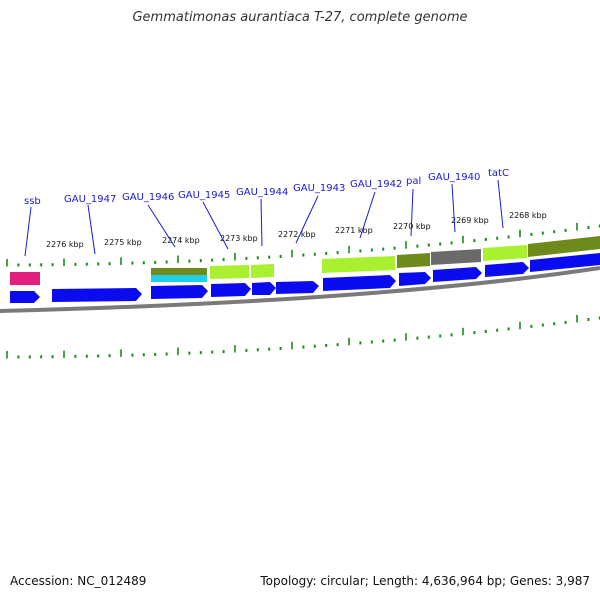 The image size is (600, 600). Describe the element at coordinates (262, 192) in the screenshot. I see `gene-label-gau-1944: GAU_1944` at that location.